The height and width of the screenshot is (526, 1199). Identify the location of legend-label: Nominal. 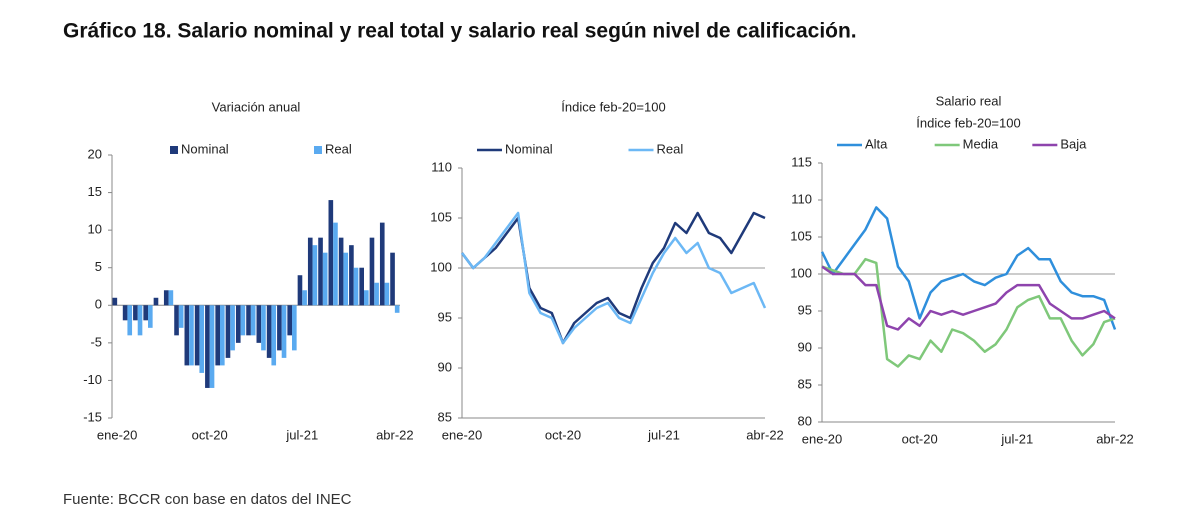
(205, 148).